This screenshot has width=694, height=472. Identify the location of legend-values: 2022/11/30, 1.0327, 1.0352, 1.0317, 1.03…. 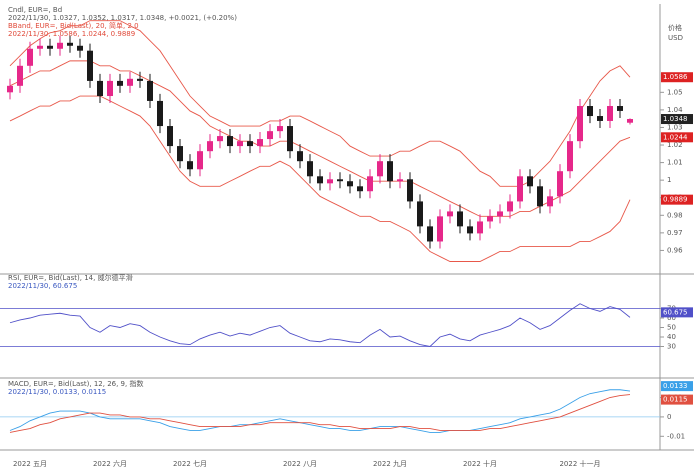
(122, 18).